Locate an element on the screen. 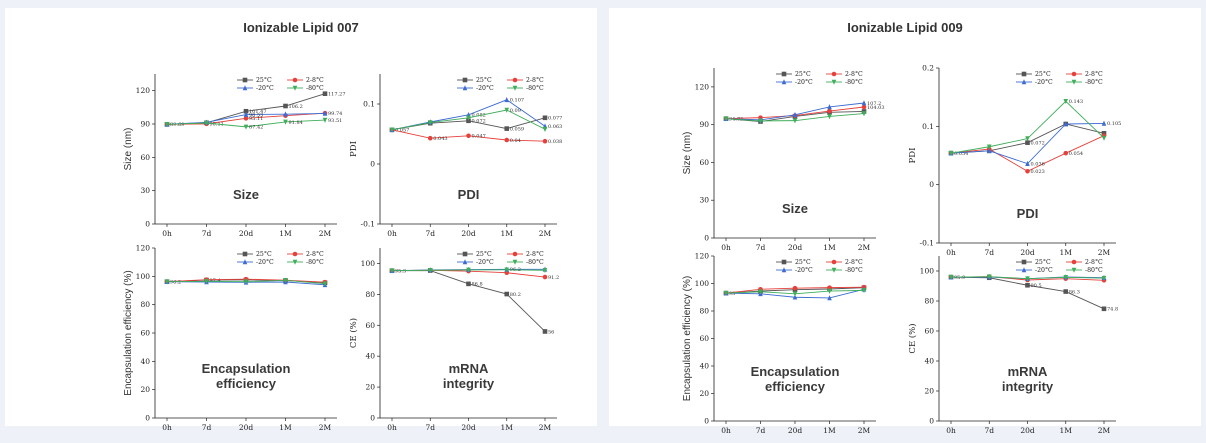 The height and width of the screenshot is (443, 1206). data-label: 104.03 is located at coordinates (876, 108).